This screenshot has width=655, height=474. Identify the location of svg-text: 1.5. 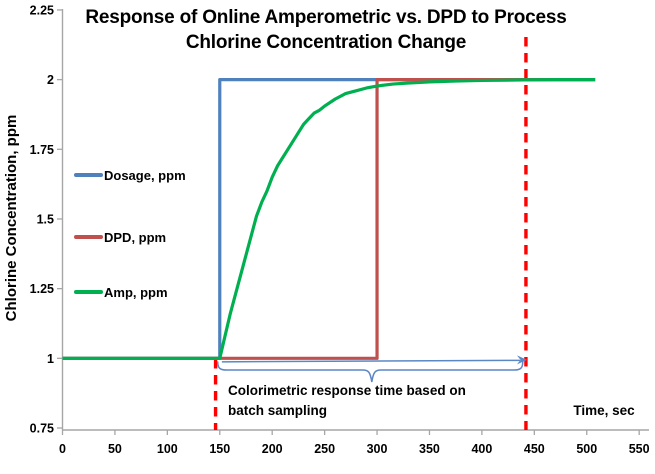
(45, 219).